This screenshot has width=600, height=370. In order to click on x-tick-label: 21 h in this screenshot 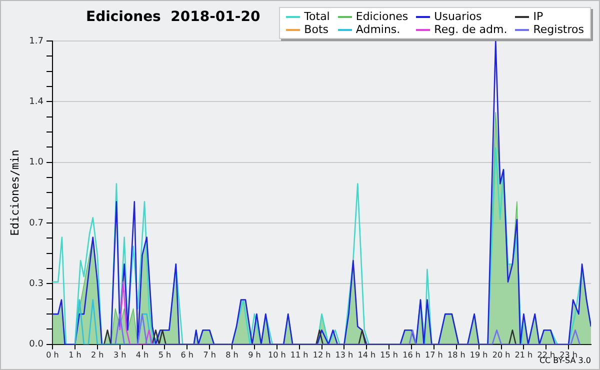, I will do `click(523, 355)`.